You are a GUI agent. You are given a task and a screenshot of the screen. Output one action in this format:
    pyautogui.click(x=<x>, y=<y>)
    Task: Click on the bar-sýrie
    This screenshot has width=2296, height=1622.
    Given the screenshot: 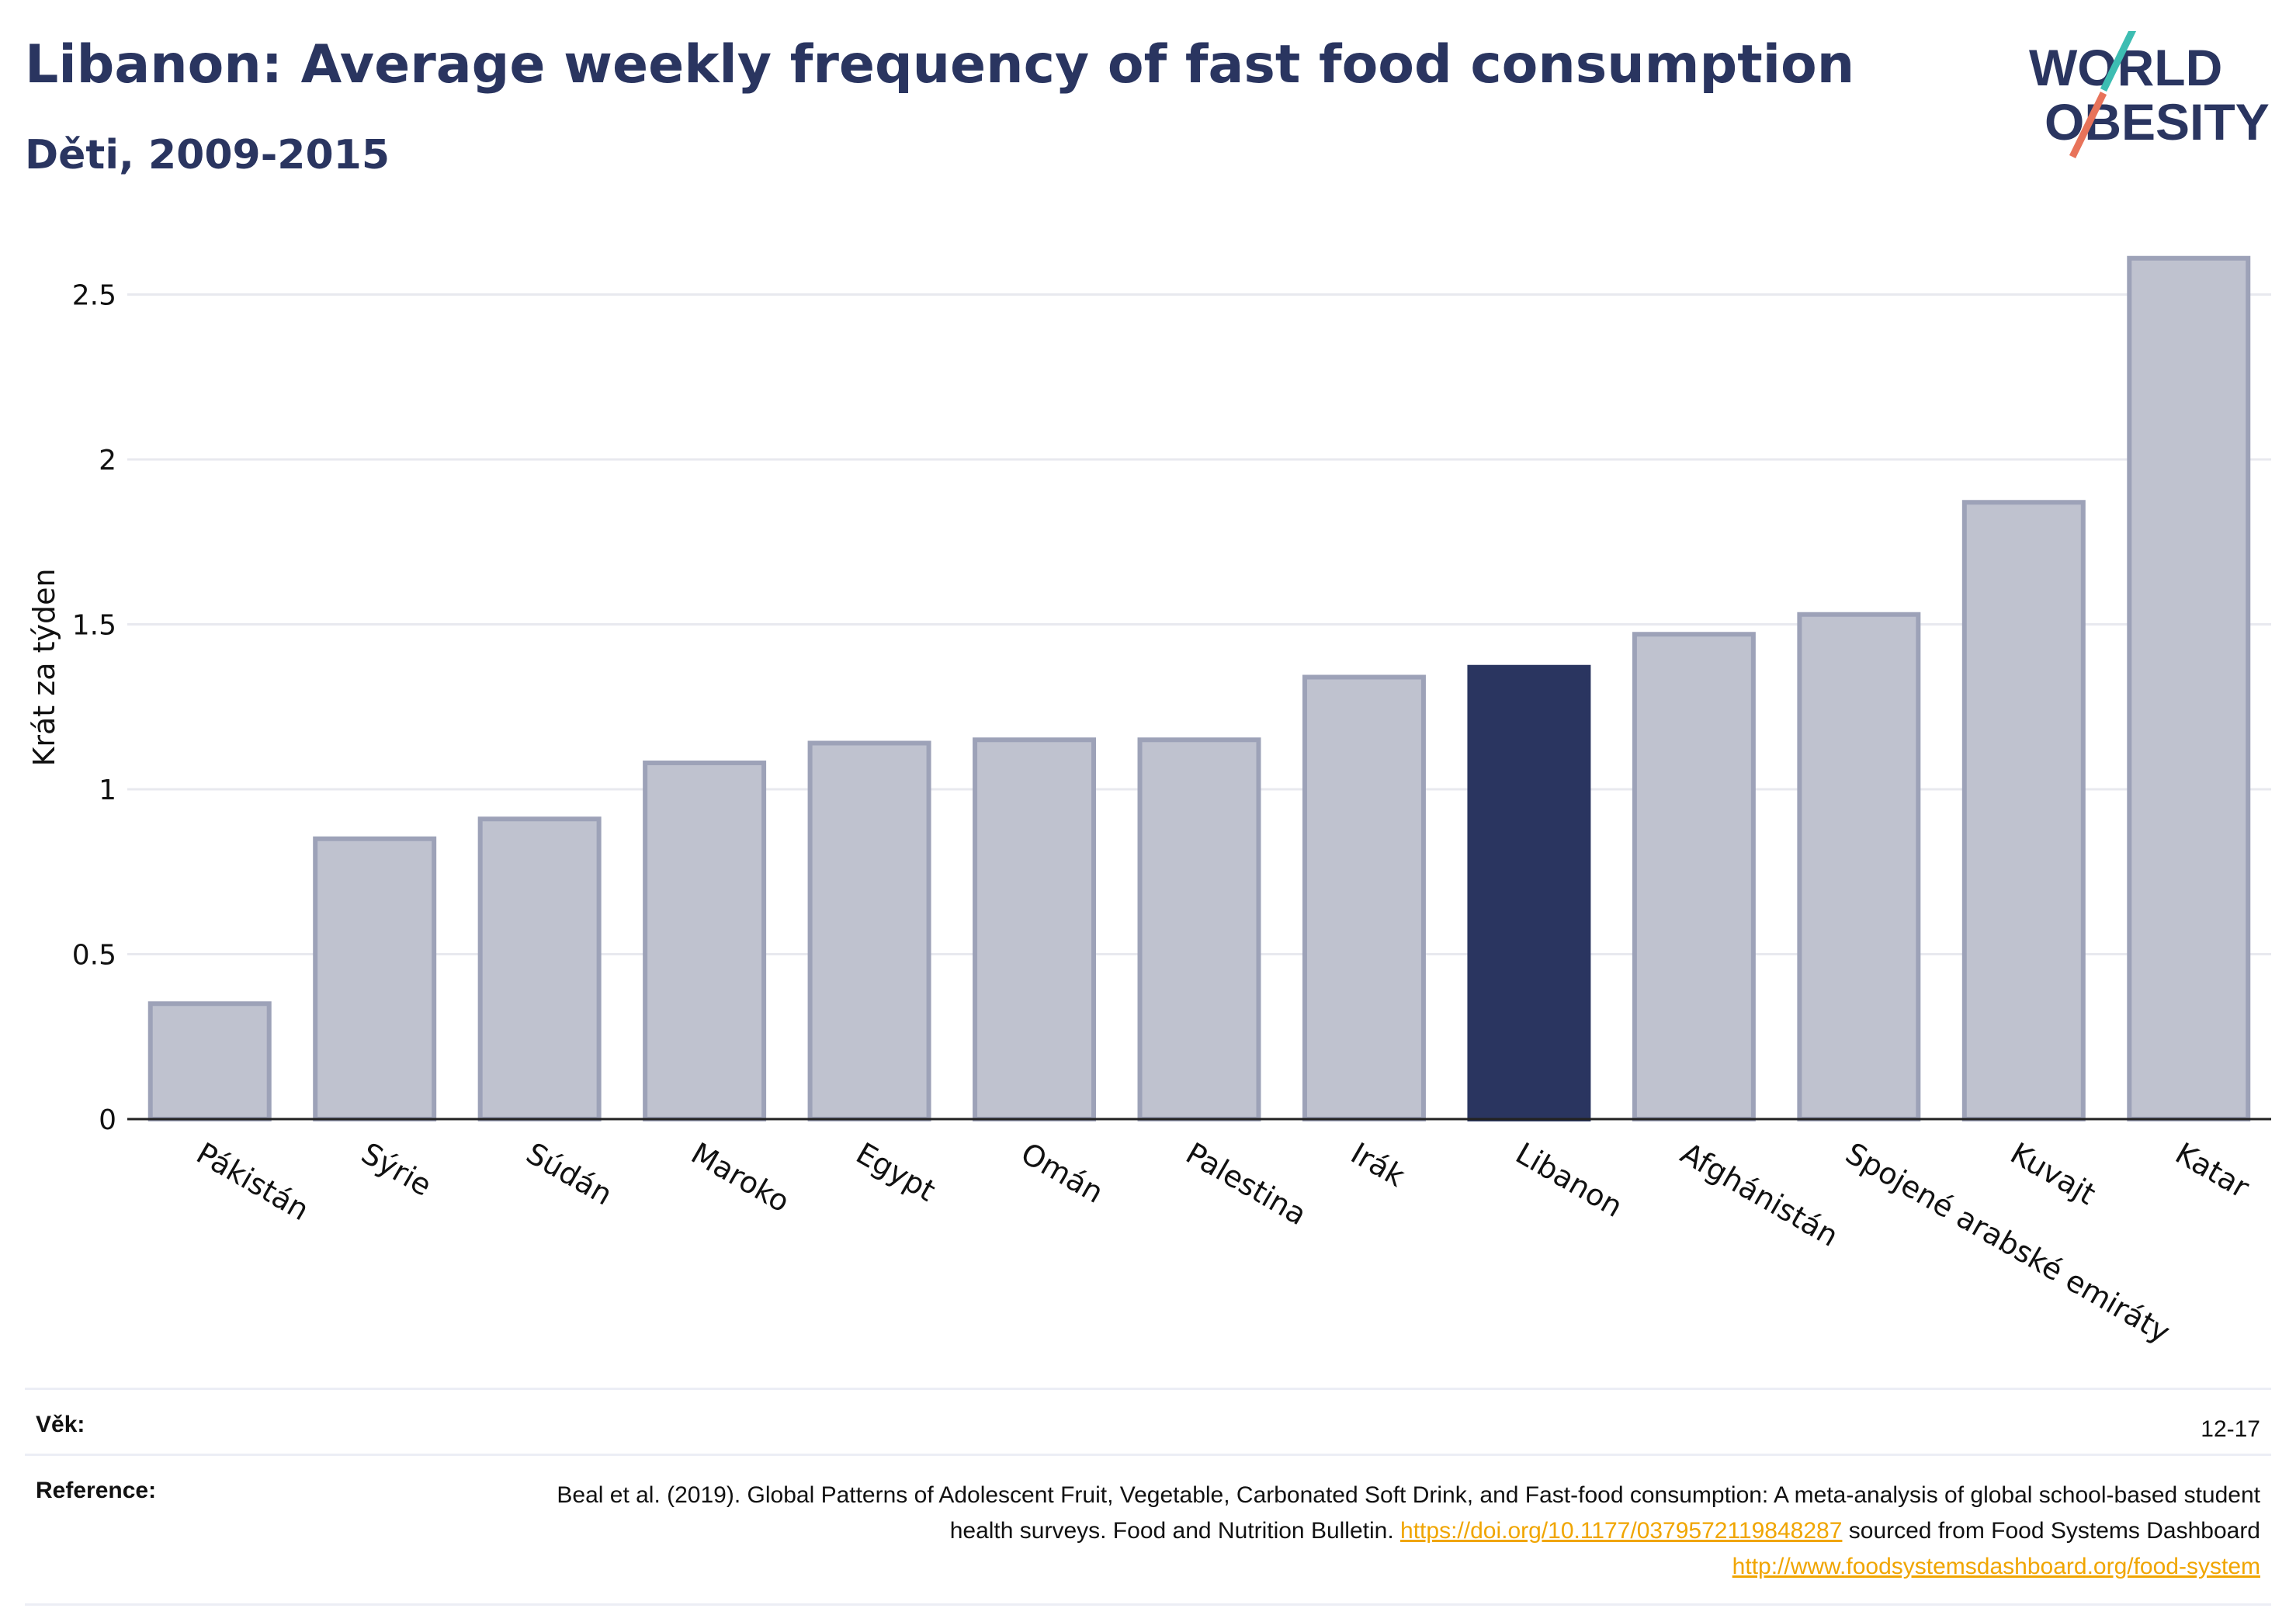 What is the action you would take?
    pyautogui.click(x=375, y=978)
    